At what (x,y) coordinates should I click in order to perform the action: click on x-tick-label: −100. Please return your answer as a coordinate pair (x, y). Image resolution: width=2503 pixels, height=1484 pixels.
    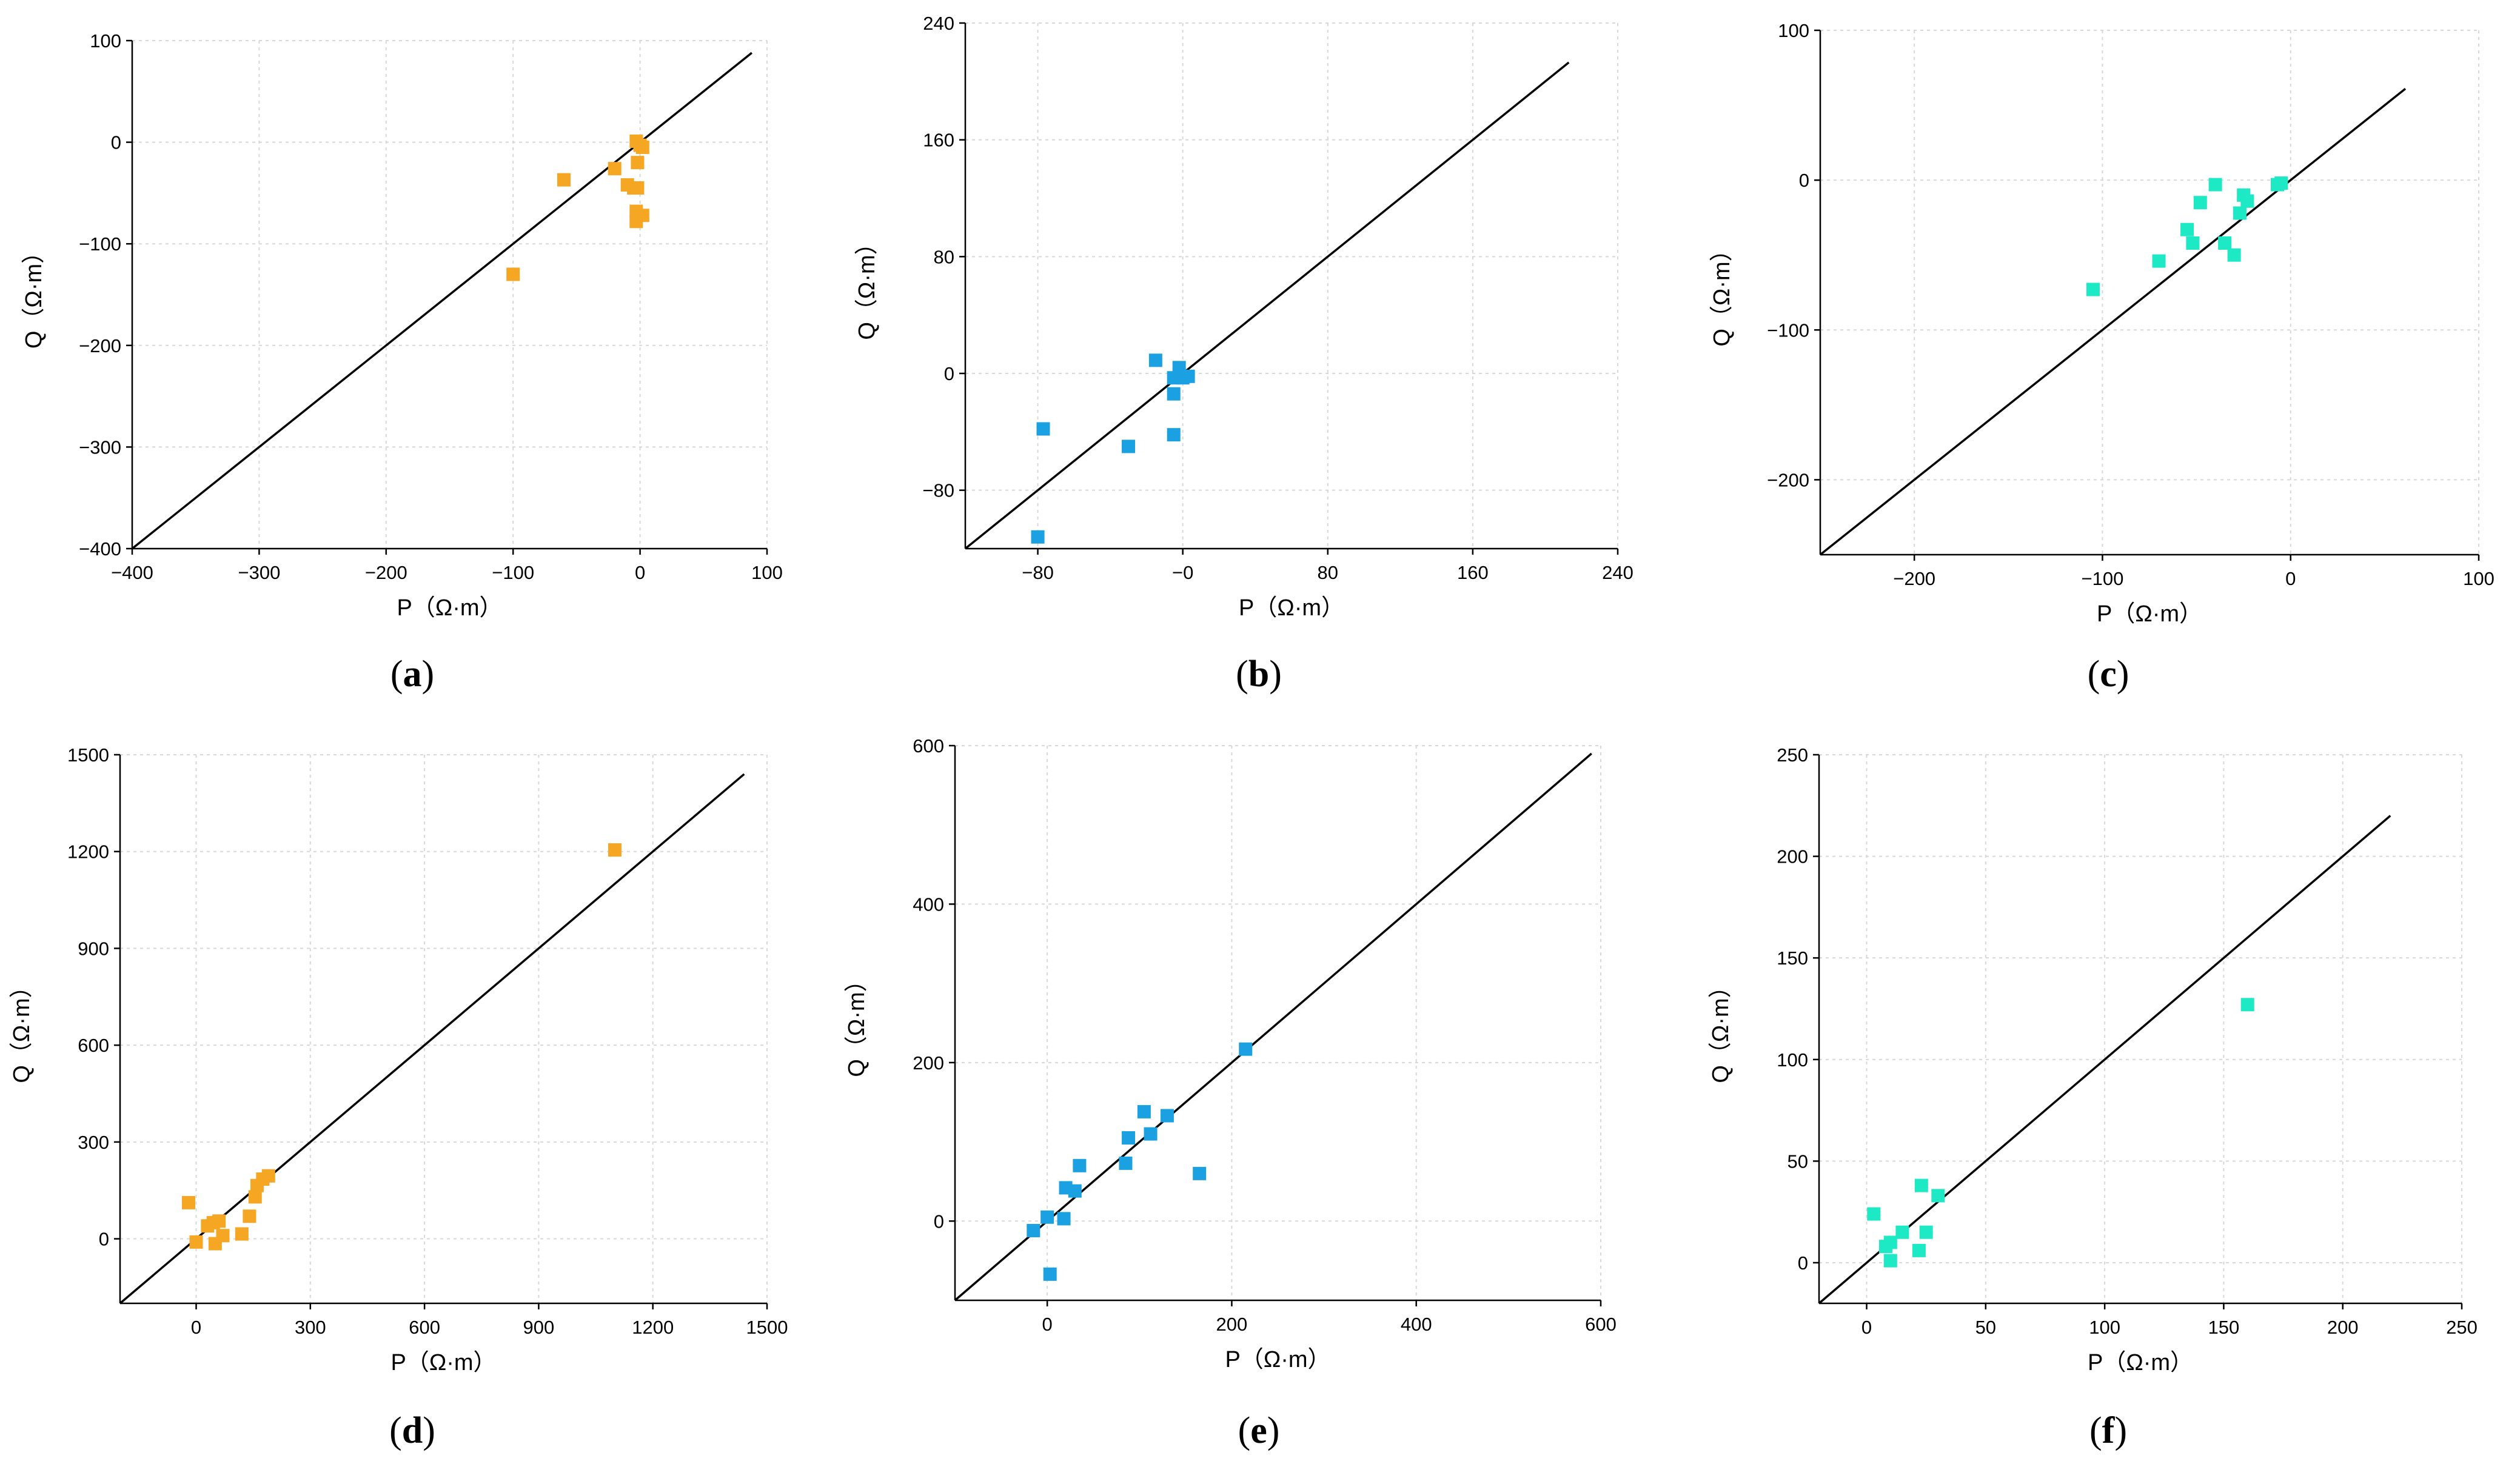
    Looking at the image, I should click on (513, 572).